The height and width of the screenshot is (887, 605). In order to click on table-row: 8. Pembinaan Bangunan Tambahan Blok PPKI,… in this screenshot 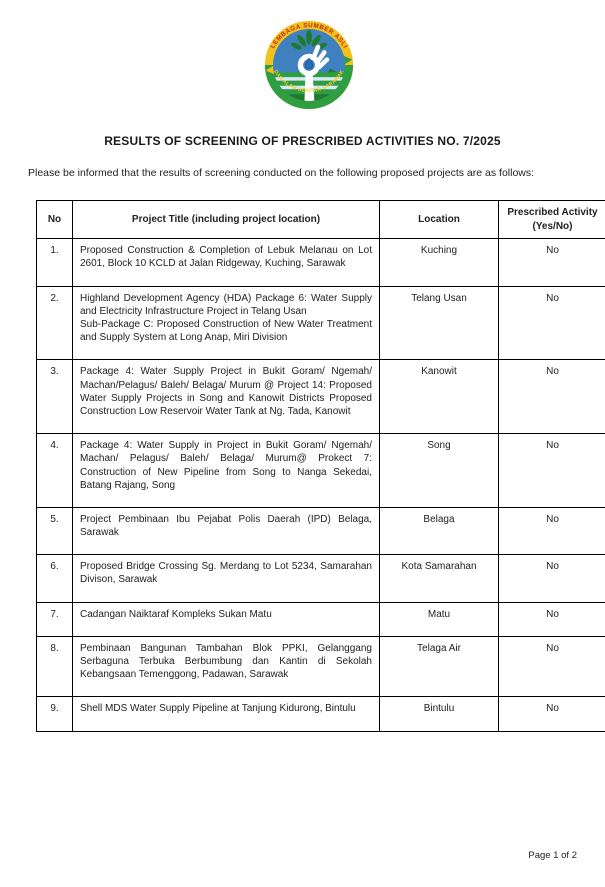, I will do `click(320, 666)`.